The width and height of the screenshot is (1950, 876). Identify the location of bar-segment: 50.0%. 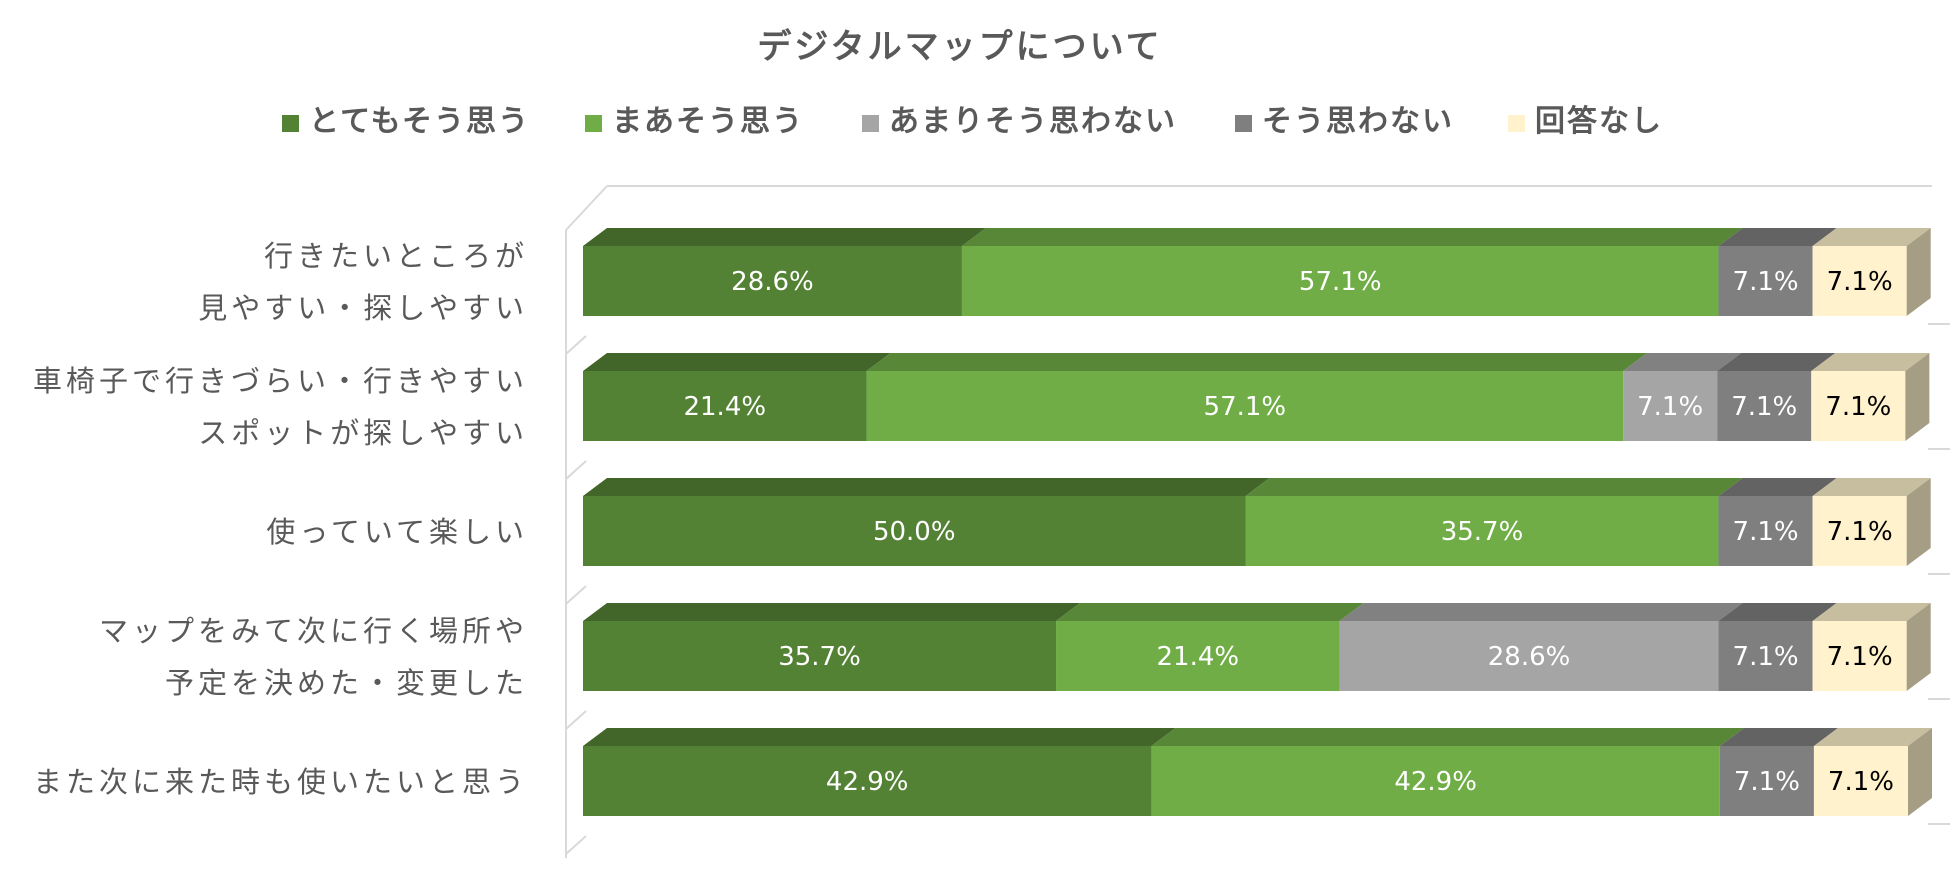
(926, 522).